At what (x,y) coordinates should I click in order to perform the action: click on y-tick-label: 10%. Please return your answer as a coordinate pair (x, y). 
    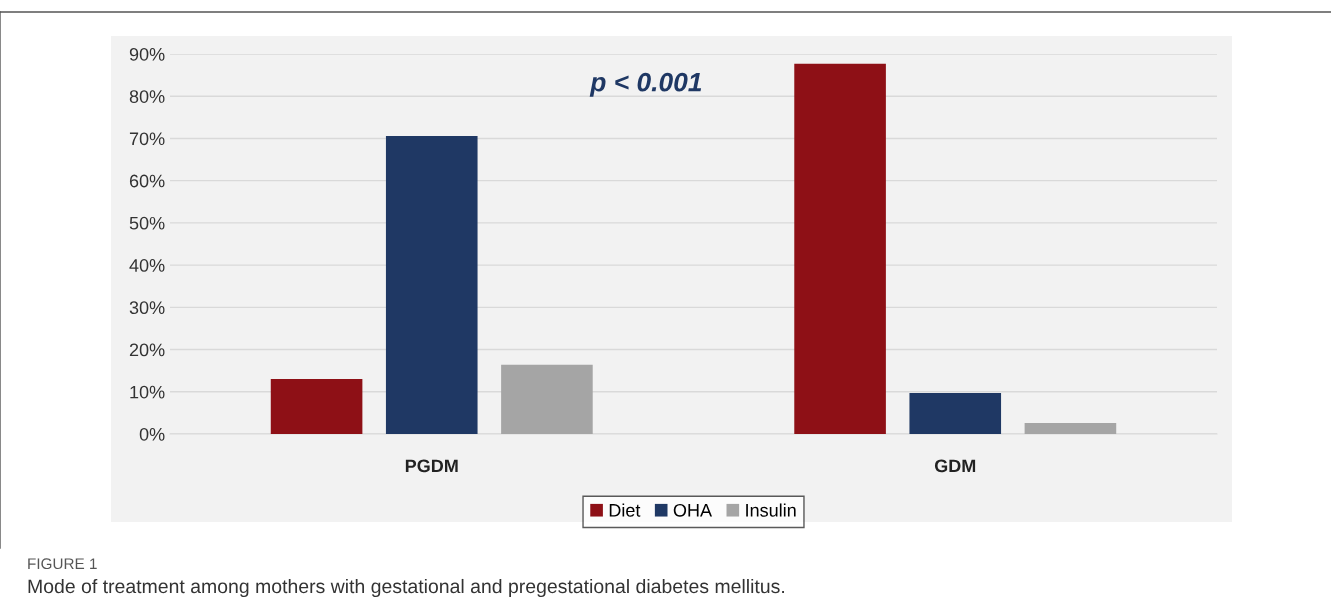
    Looking at the image, I should click on (147, 392).